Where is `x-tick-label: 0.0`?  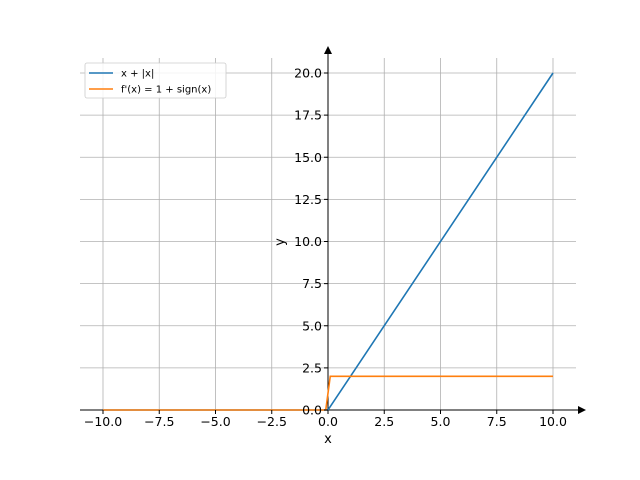
x-tick-label: 0.0 is located at coordinates (328, 421).